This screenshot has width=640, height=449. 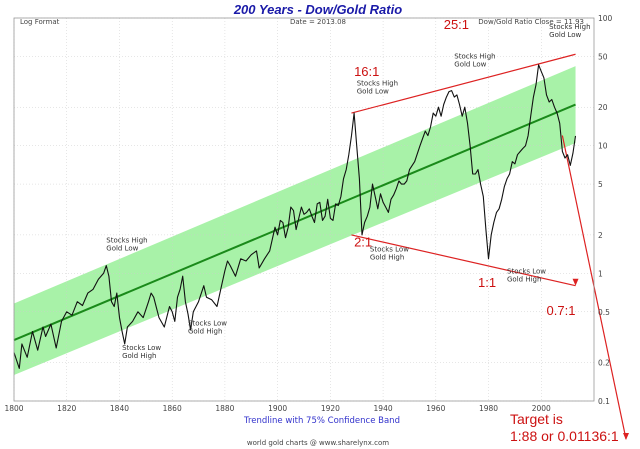 What do you see at coordinates (603, 56) in the screenshot?
I see `y-tick-label: 50` at bounding box center [603, 56].